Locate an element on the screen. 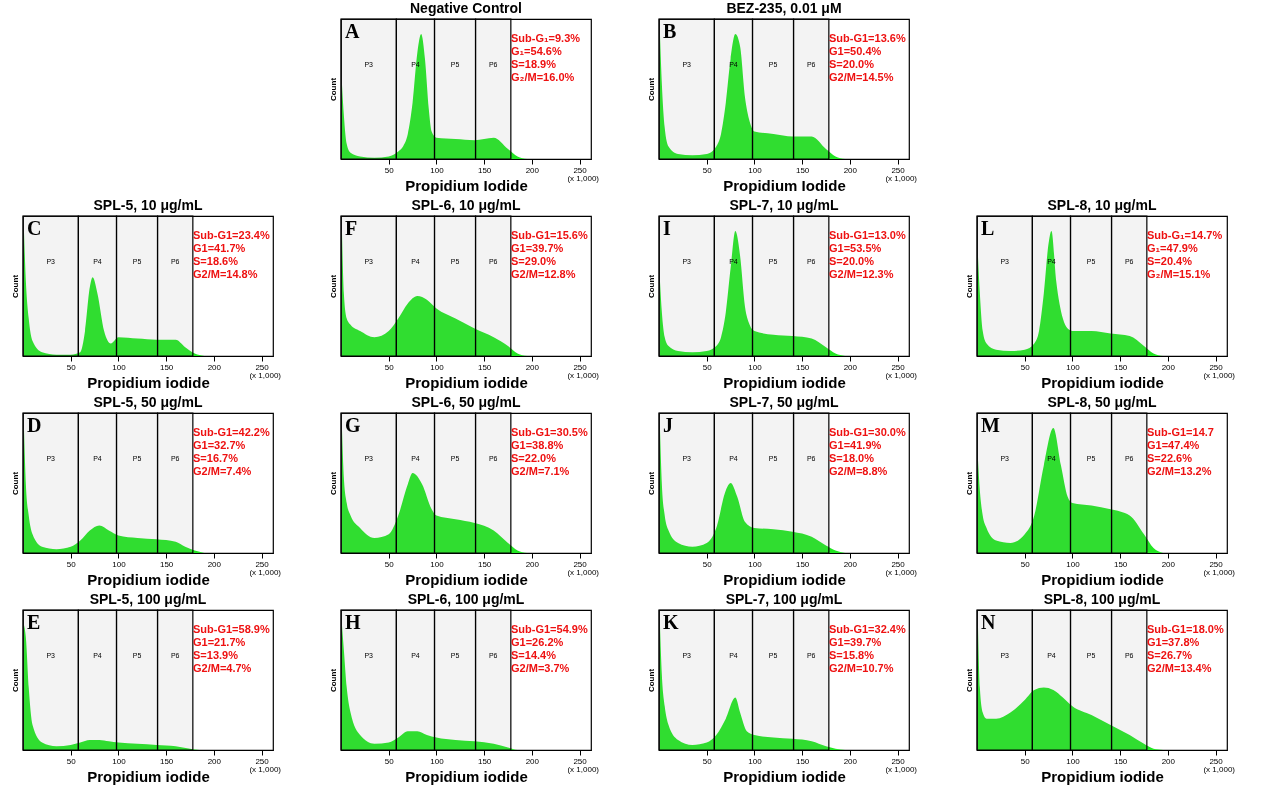  annotation: S=22.0% is located at coordinates (534, 458).